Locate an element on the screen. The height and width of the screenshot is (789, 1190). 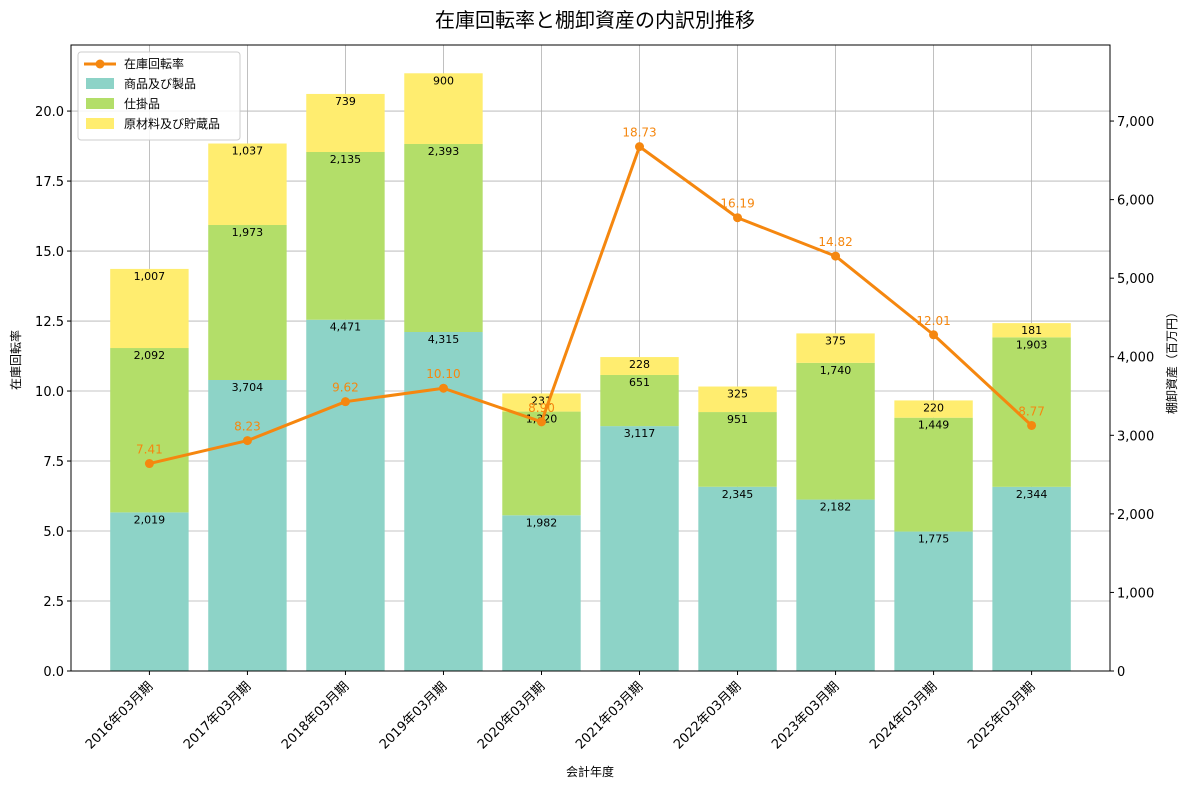
x-tick-label: 2024年03月期 is located at coordinates (903, 715).